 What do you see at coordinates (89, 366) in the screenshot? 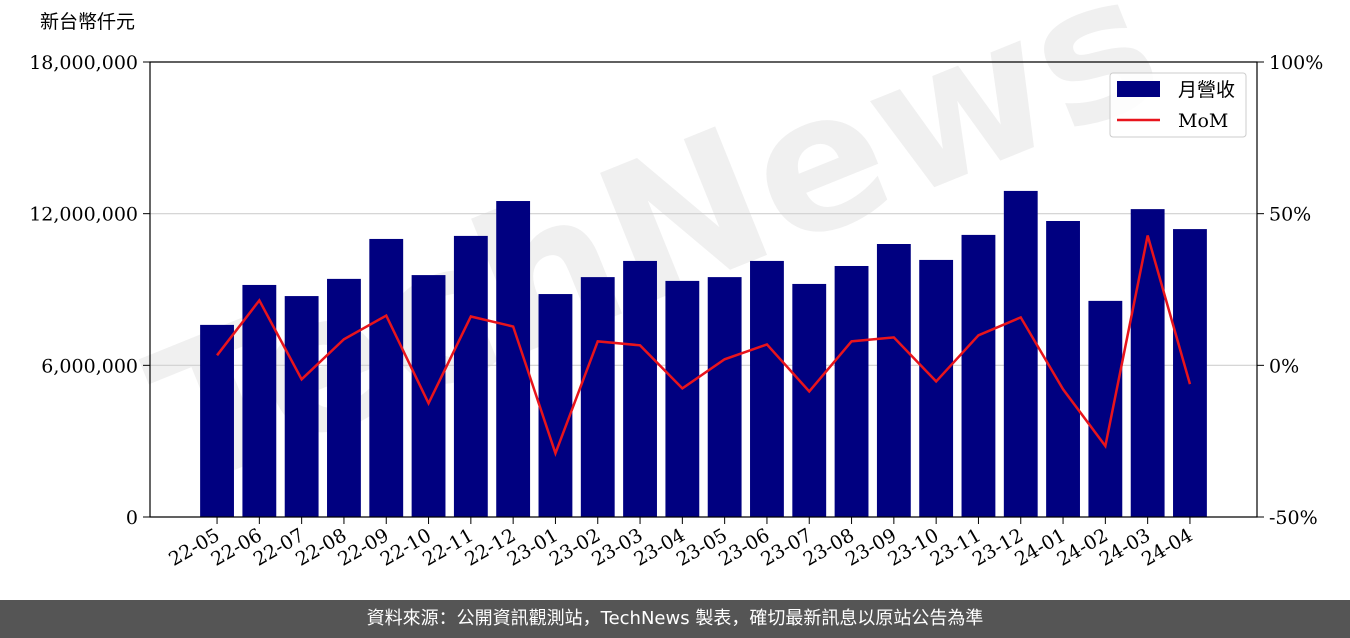
I see `y-tick-label: 6,000,000` at bounding box center [89, 366].